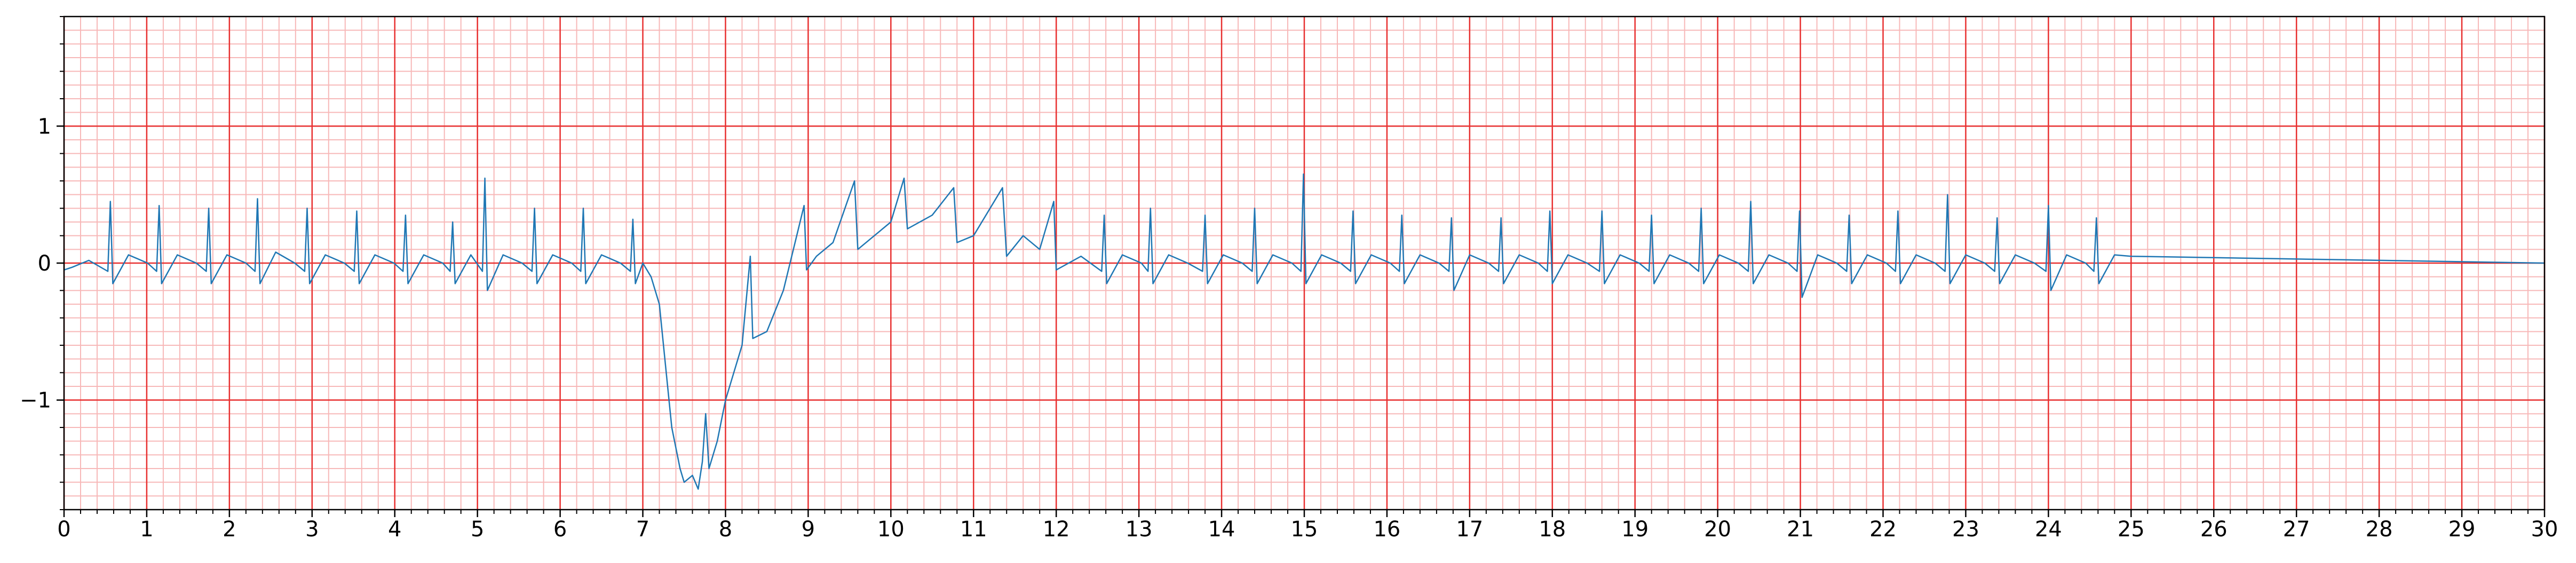 The height and width of the screenshot is (563, 2576). Describe the element at coordinates (560, 529) in the screenshot. I see `x-tick-label: 6` at that location.